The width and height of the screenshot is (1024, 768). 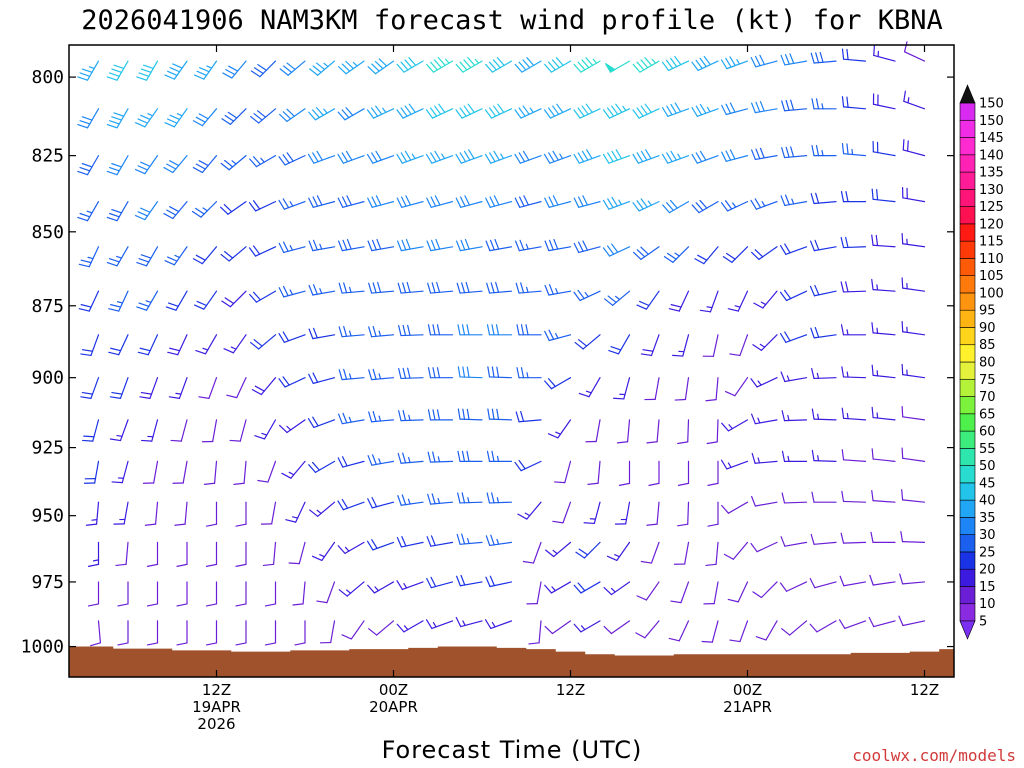 I want to click on colorbar-tick-label: 70, so click(x=987, y=397).